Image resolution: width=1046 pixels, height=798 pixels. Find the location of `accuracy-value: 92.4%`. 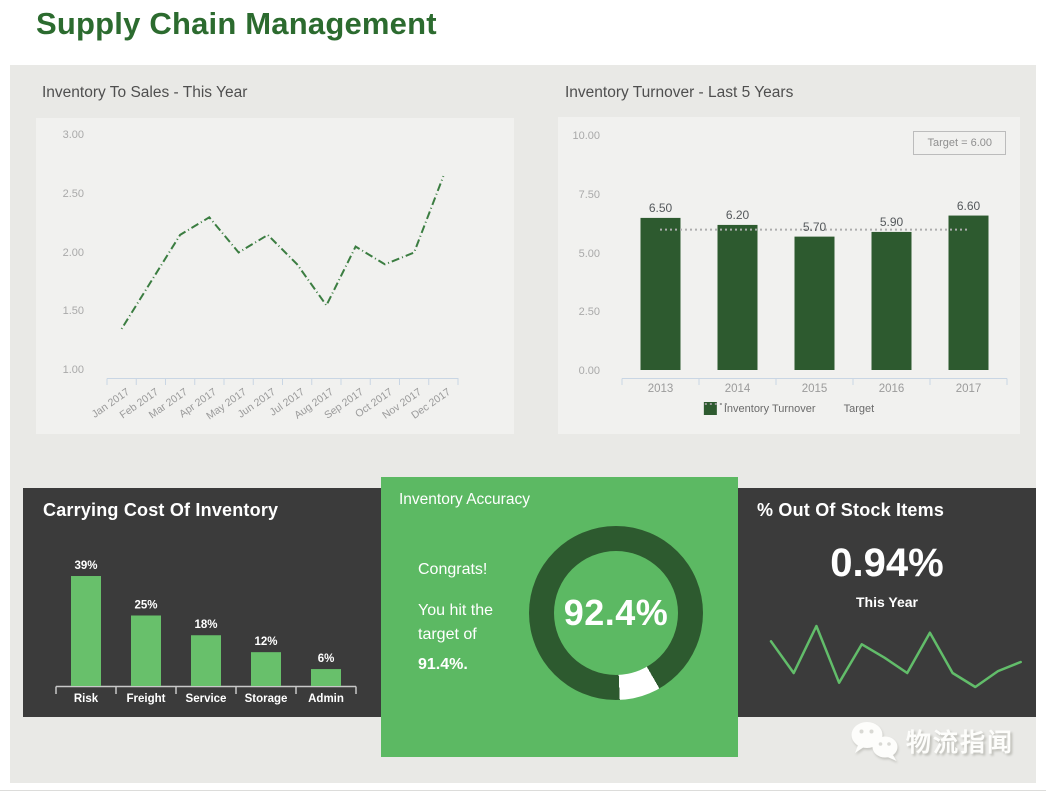

accuracy-value: 92.4% is located at coordinates (616, 612).